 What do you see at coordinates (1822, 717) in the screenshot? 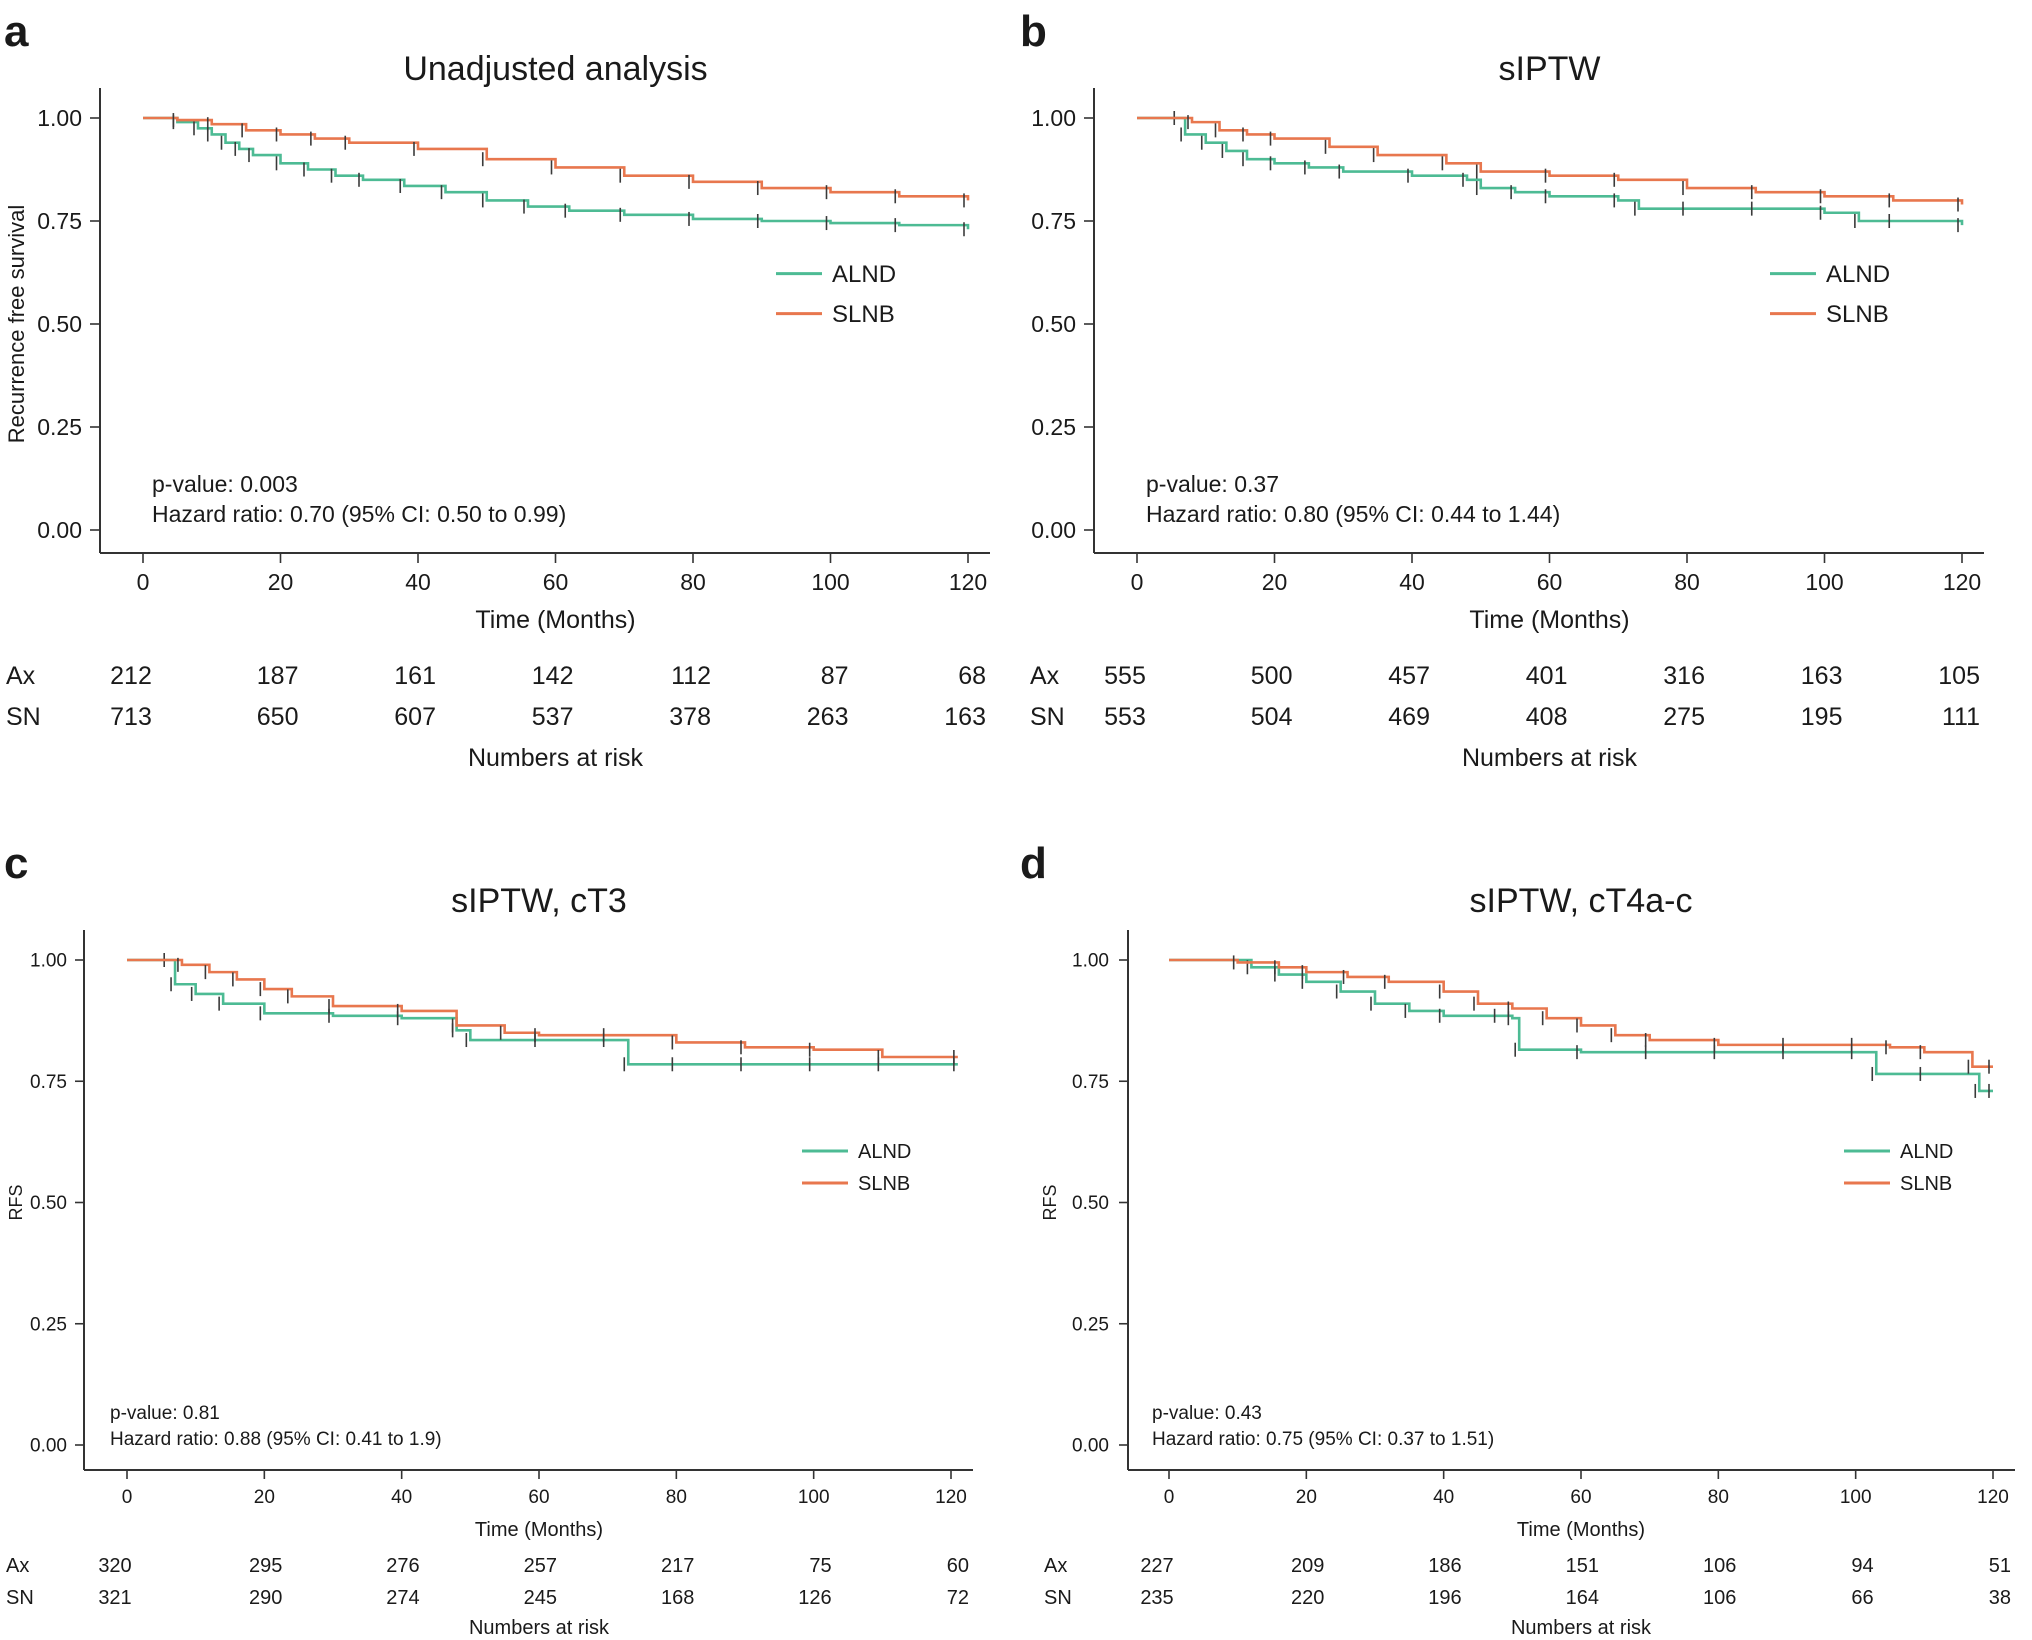
I see `risk-value: 195` at bounding box center [1822, 717].